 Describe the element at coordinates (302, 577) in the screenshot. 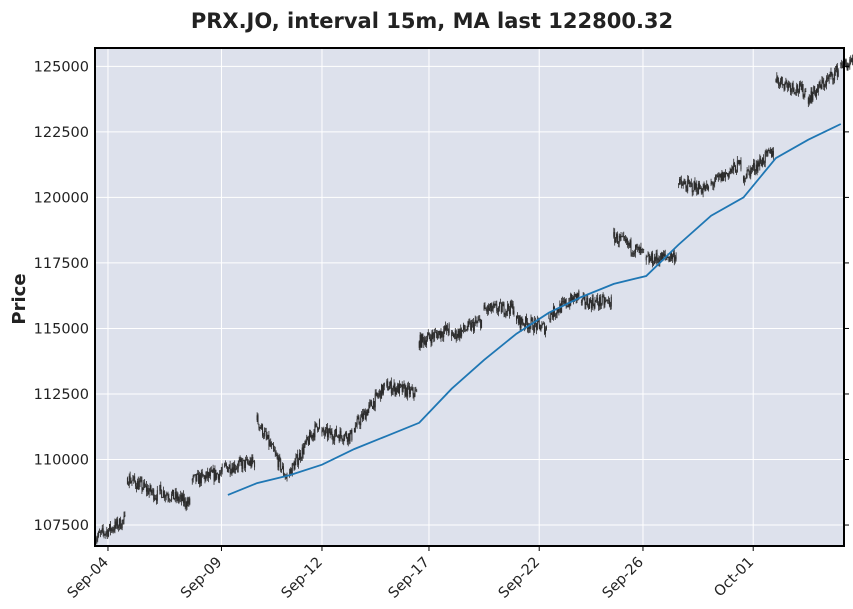

I see `x-tick-label: Sep-12` at that location.